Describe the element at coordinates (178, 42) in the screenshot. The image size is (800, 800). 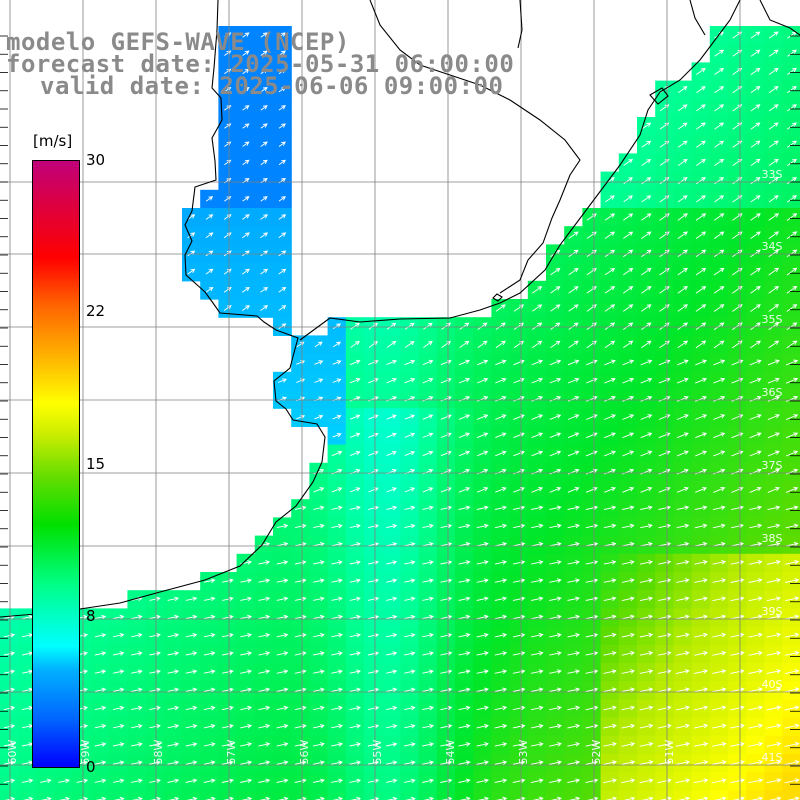
I see `model-title: modelo GEFS-WAVE (NCEP)` at that location.